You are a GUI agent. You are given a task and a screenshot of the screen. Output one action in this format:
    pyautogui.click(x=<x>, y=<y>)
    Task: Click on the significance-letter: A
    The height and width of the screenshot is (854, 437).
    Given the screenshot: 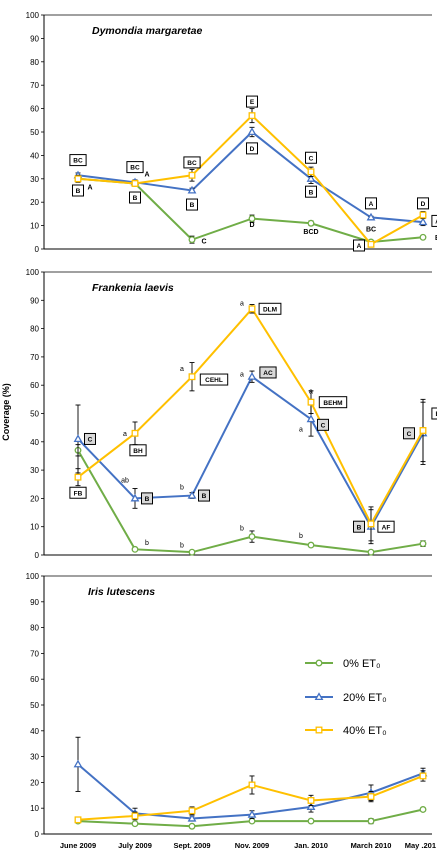 What is the action you would take?
    pyautogui.click(x=89, y=188)
    